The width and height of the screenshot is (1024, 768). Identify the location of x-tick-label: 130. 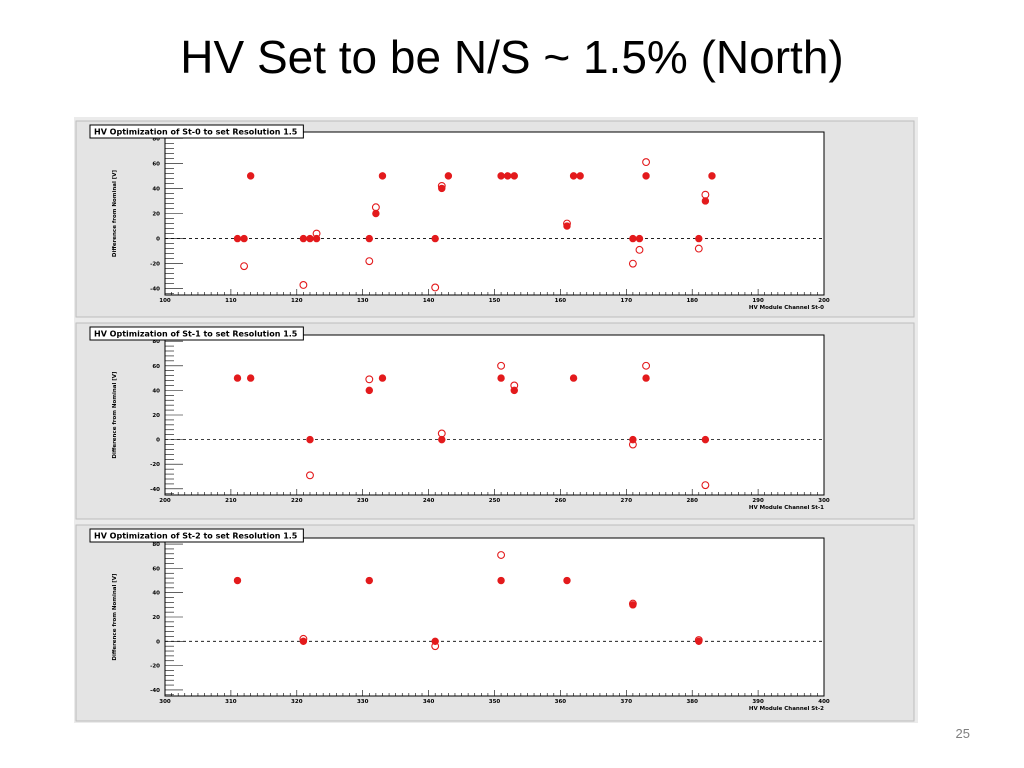
(363, 301).